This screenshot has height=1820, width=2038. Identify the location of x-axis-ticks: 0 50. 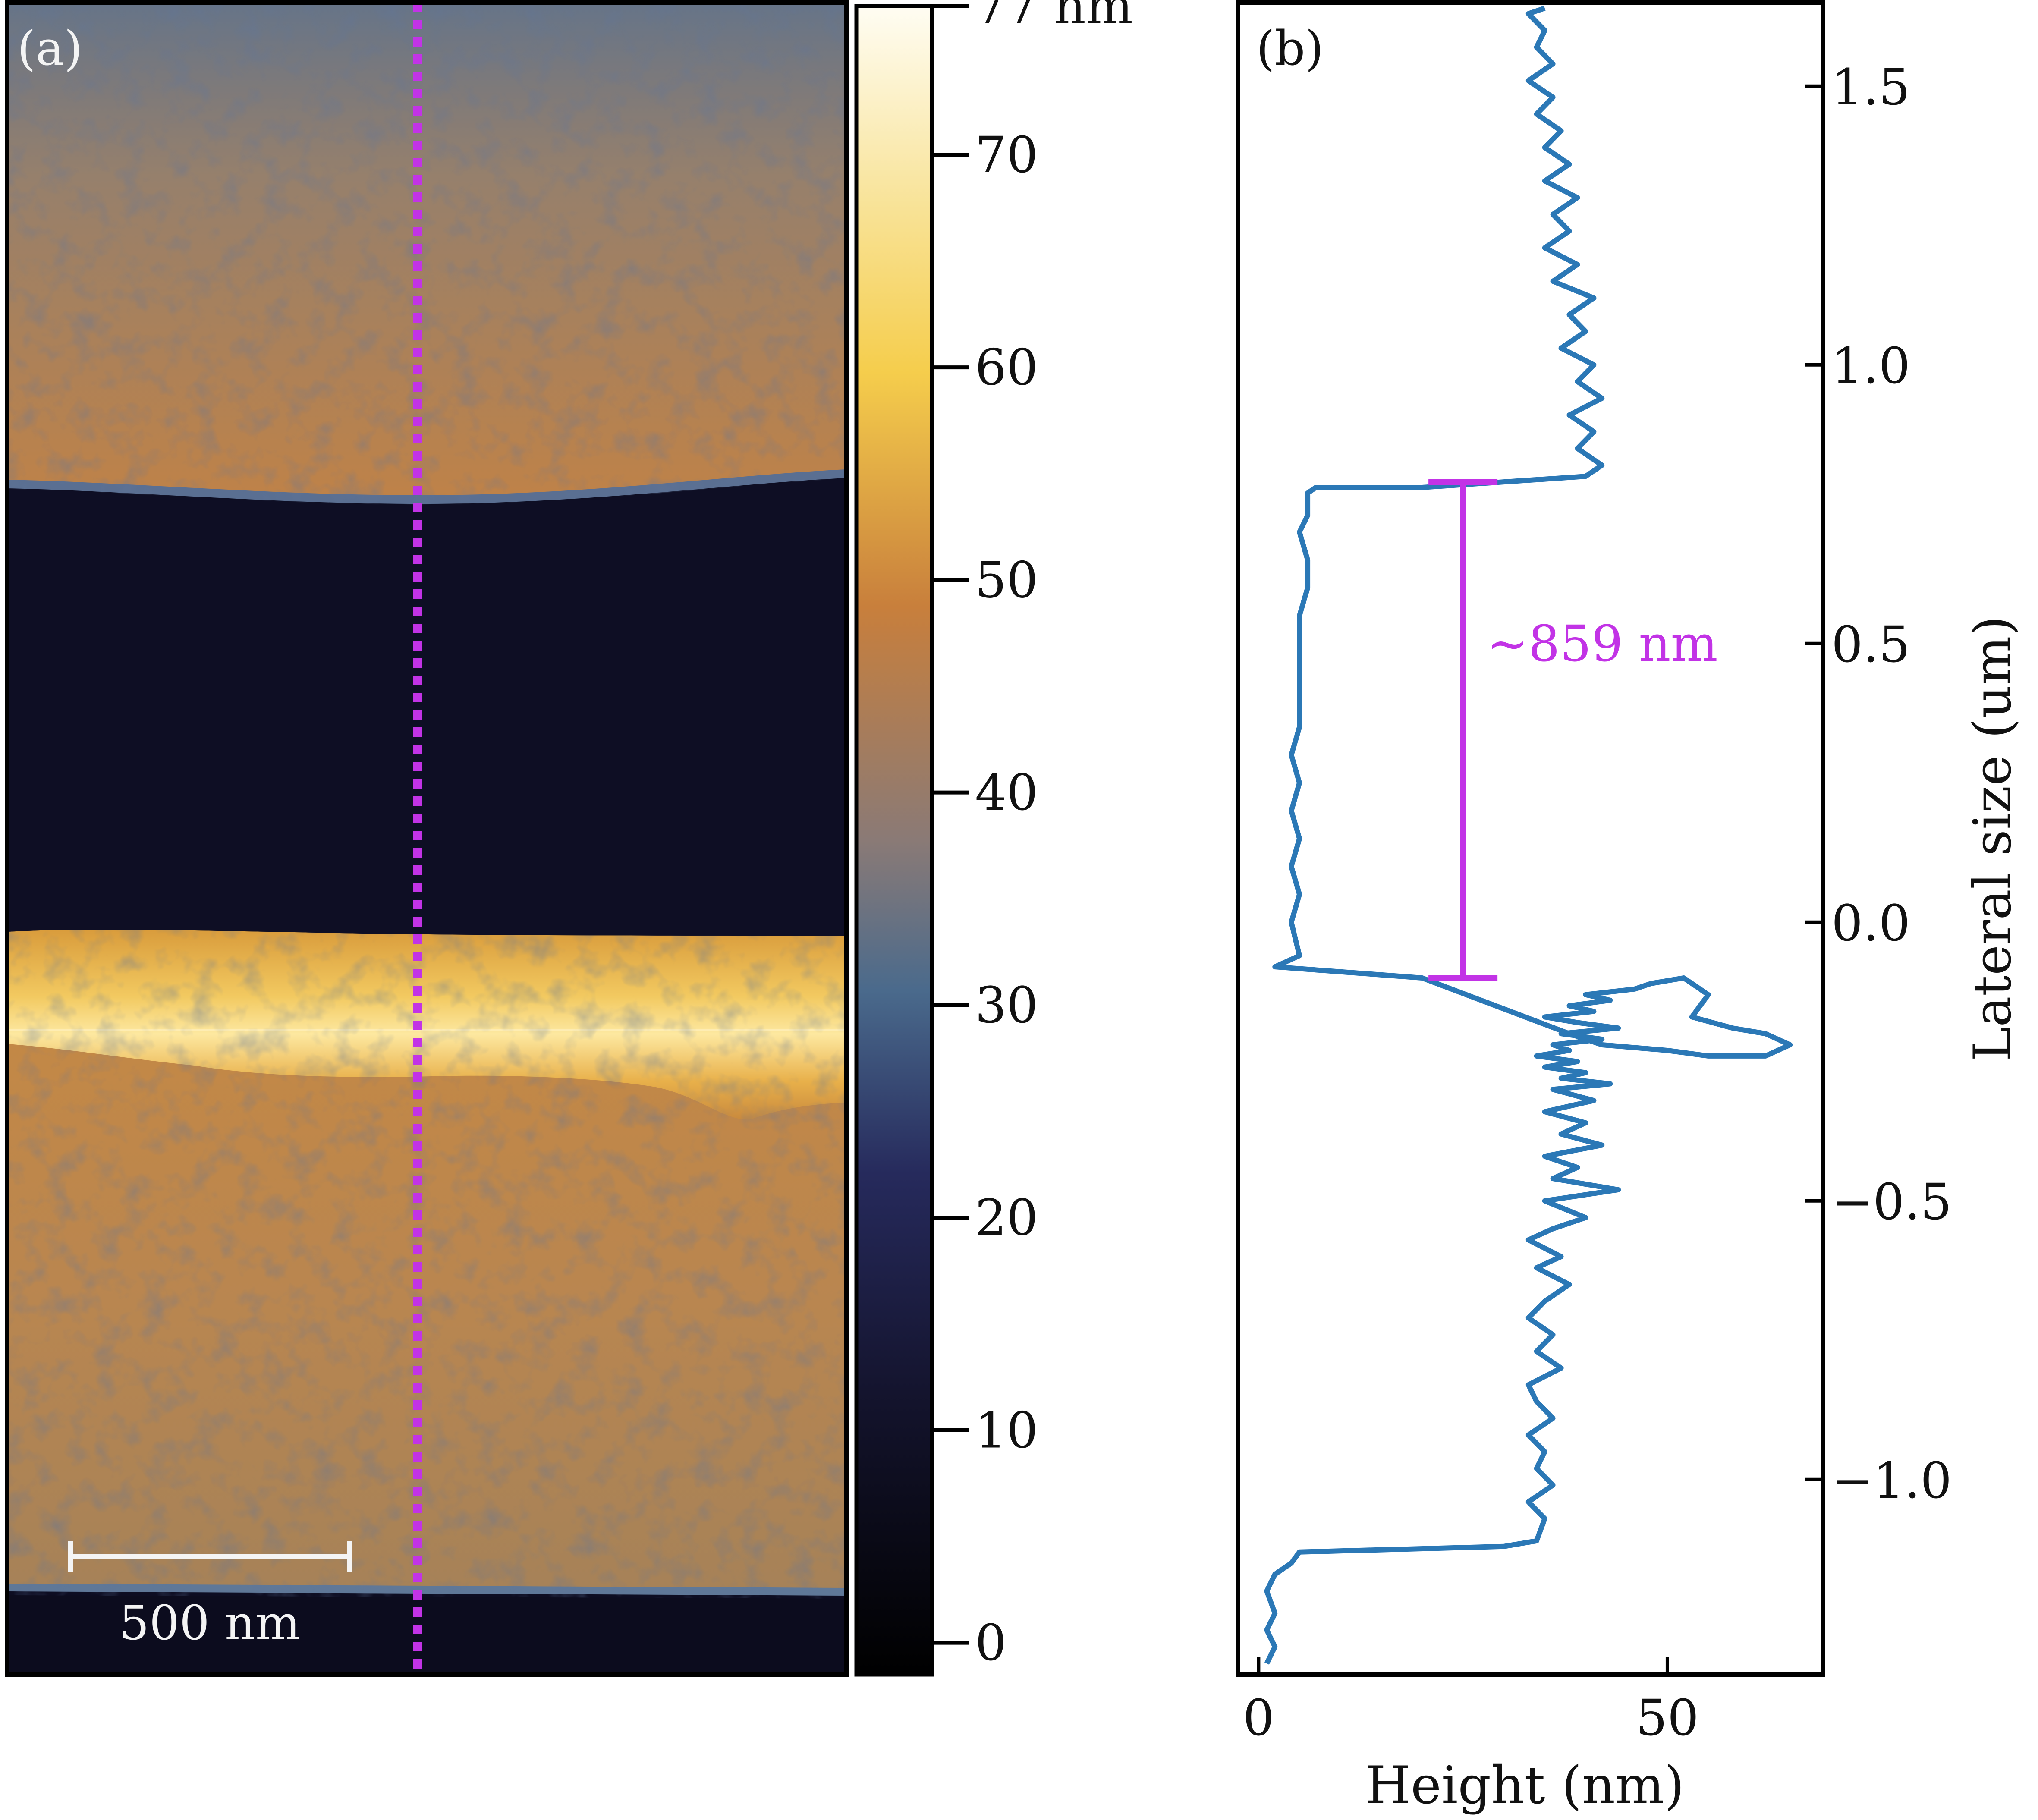
(1471, 1702).